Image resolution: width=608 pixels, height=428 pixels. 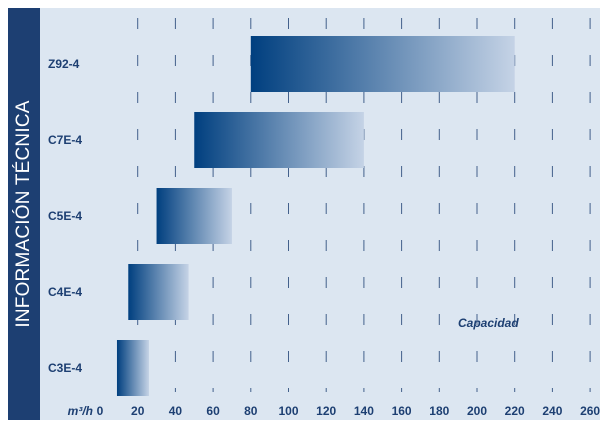 I want to click on x-tick-label: 20, so click(x=138, y=411).